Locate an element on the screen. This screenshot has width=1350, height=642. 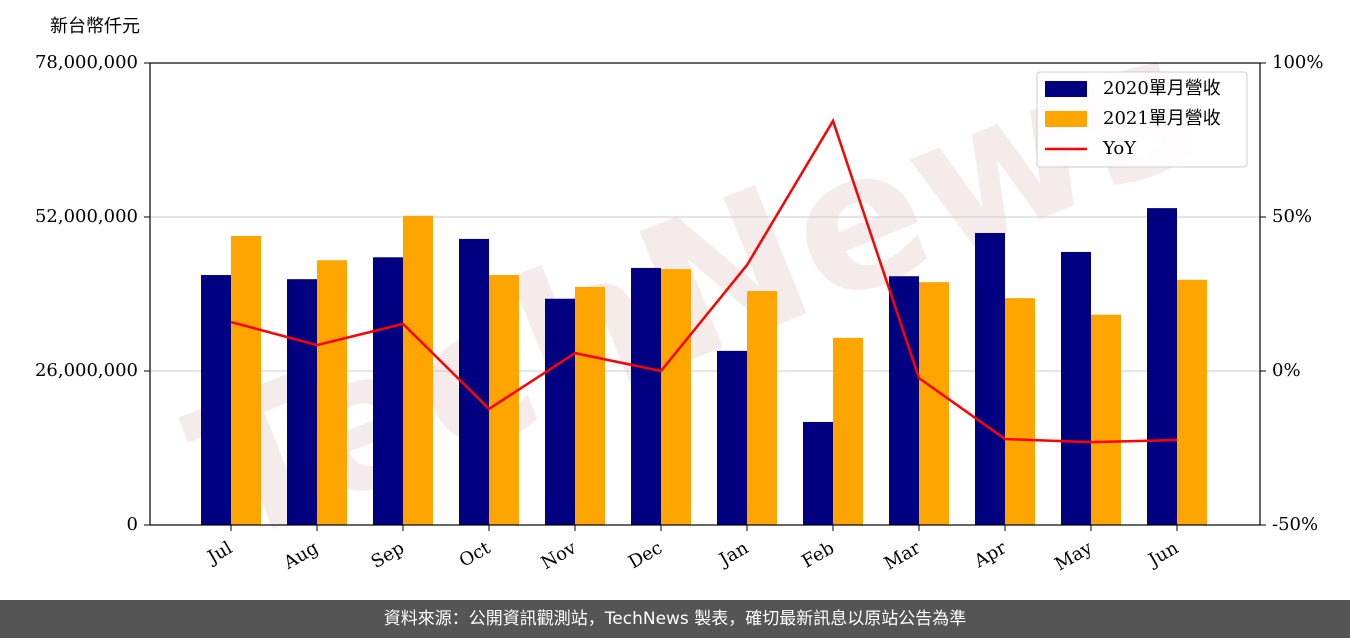
x-tick-label: Mar is located at coordinates (903, 555).